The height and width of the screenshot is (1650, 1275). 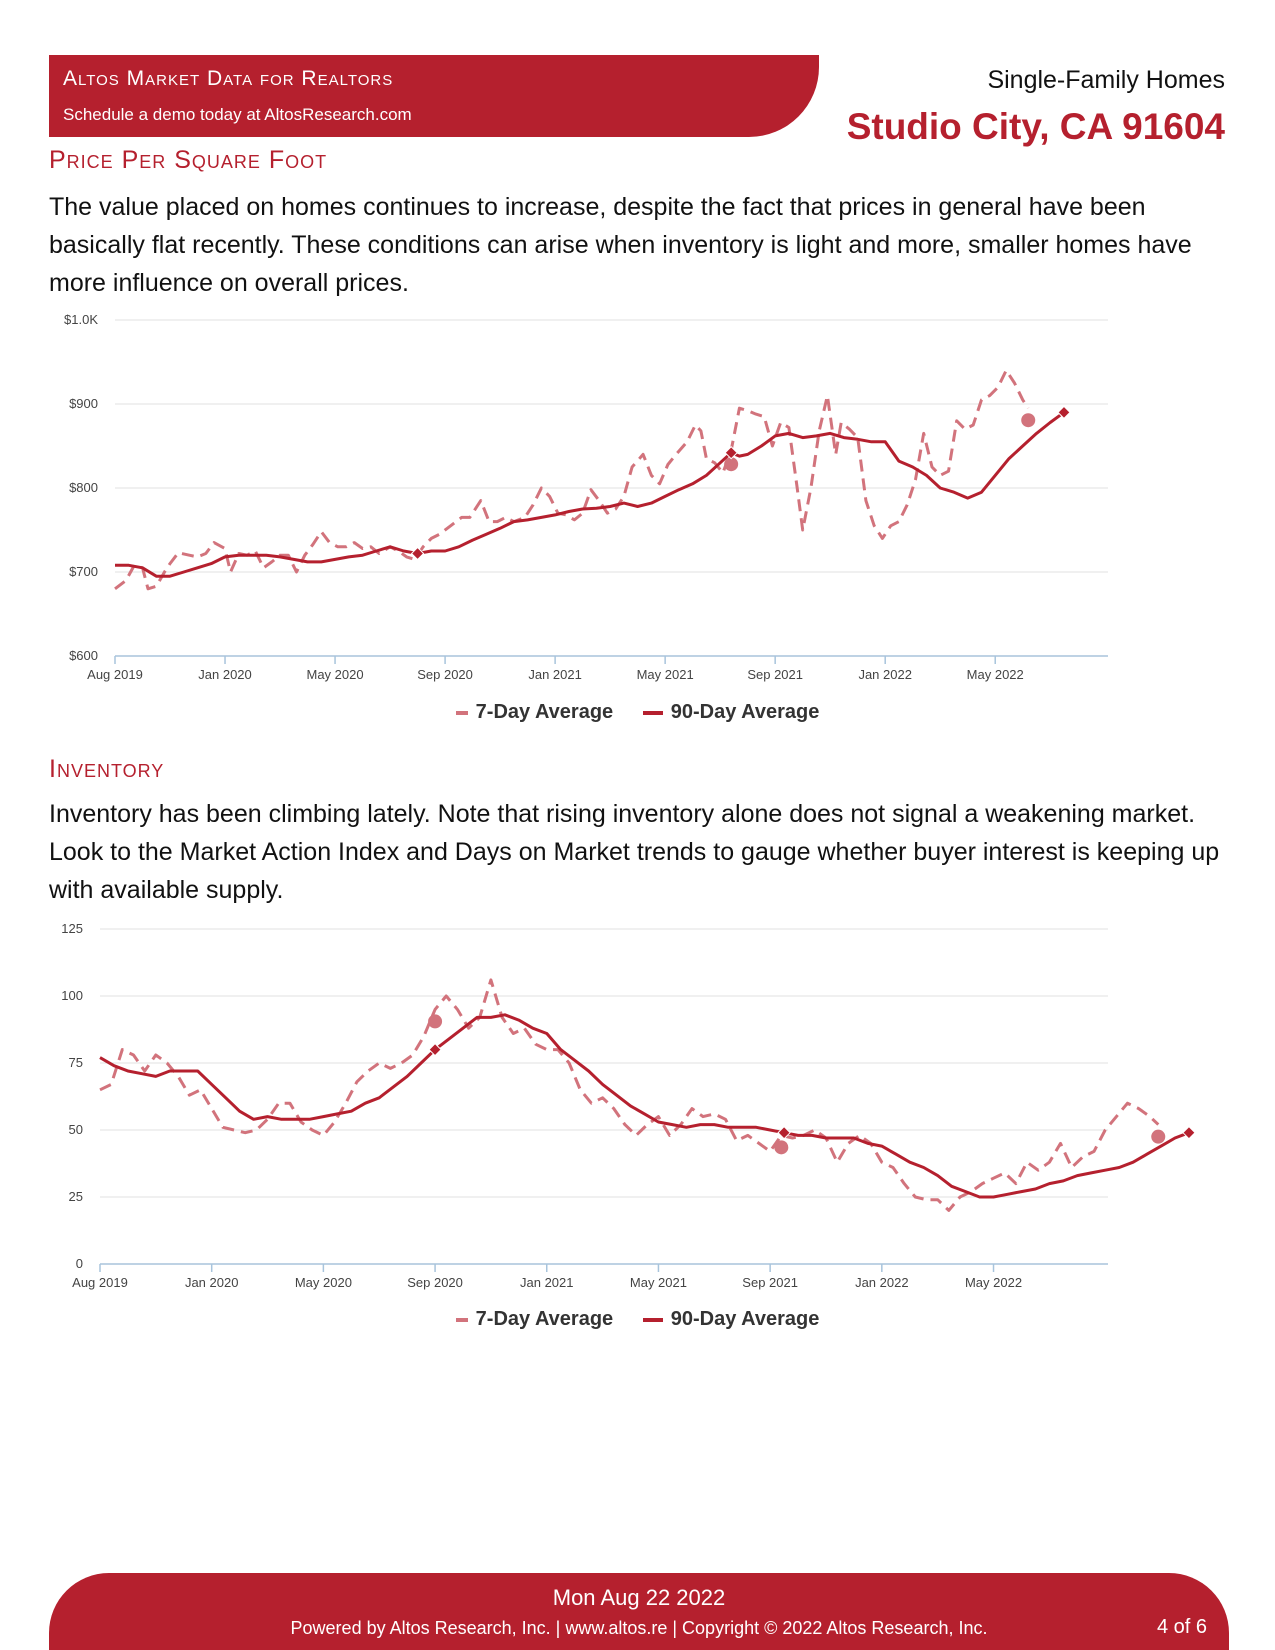 What do you see at coordinates (228, 78) in the screenshot?
I see `banner-title: Altos Market Data for Realtors` at bounding box center [228, 78].